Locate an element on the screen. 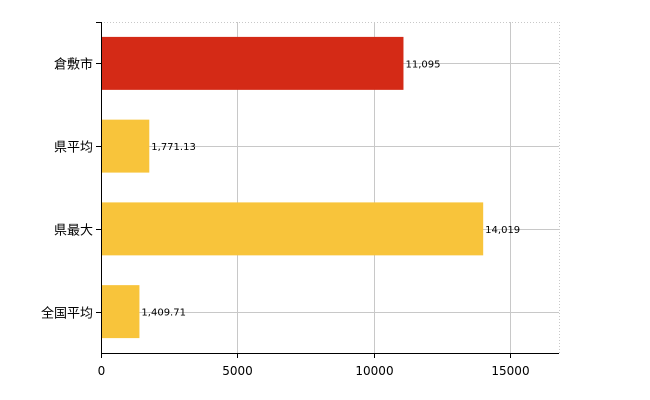  x-tick-label: 10000 is located at coordinates (374, 371).